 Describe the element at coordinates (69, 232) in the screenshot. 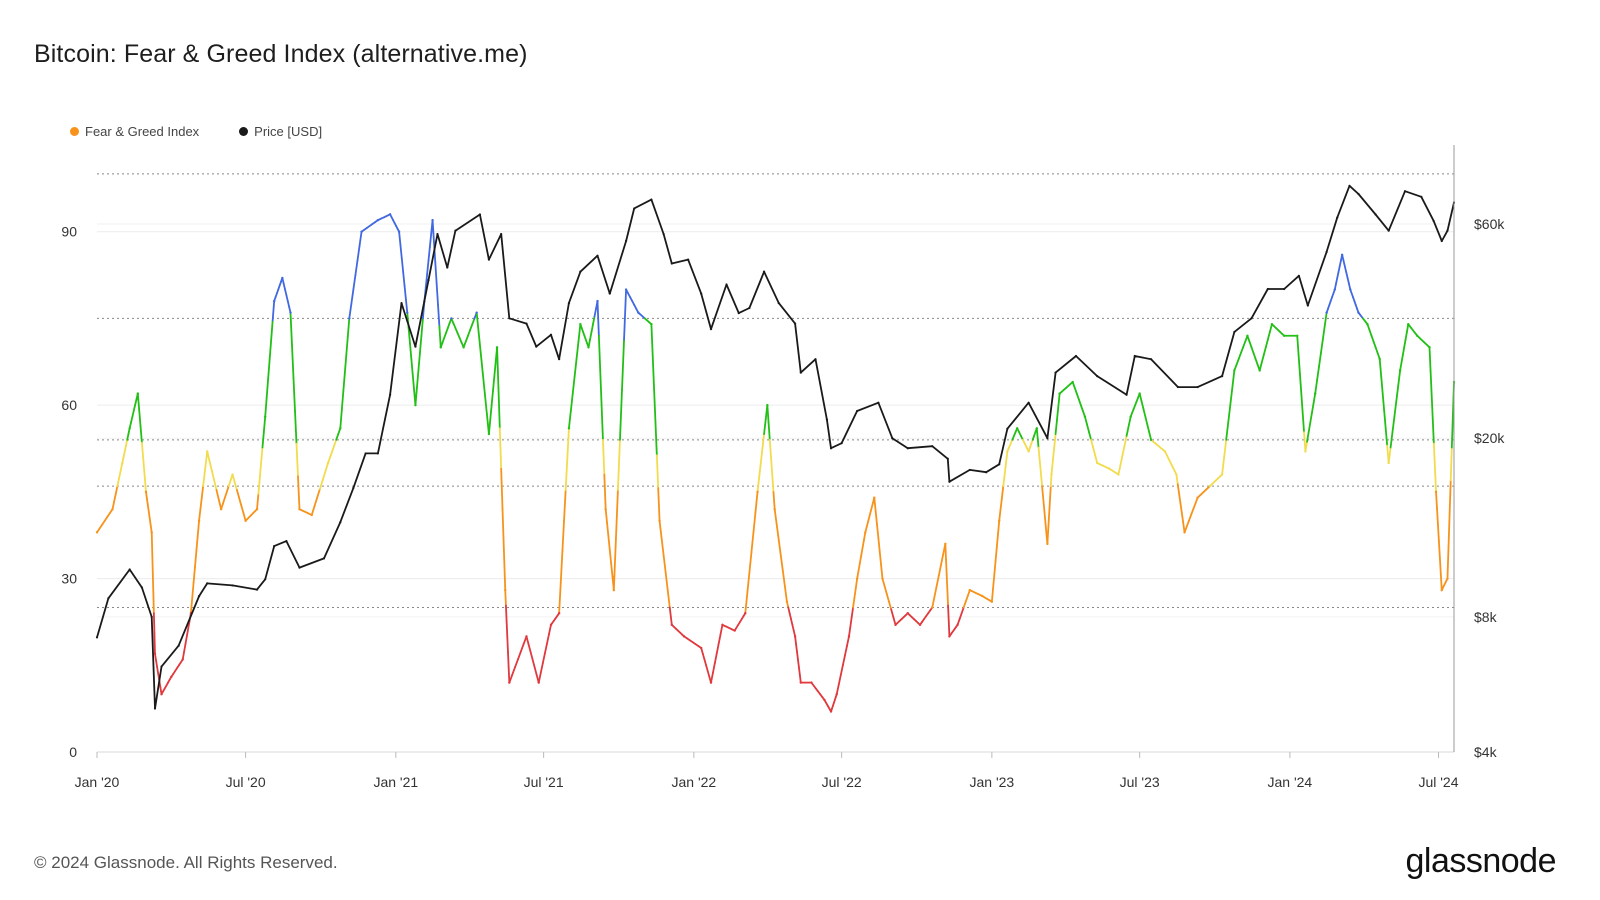

I see `y-left-tick-label: 90` at that location.